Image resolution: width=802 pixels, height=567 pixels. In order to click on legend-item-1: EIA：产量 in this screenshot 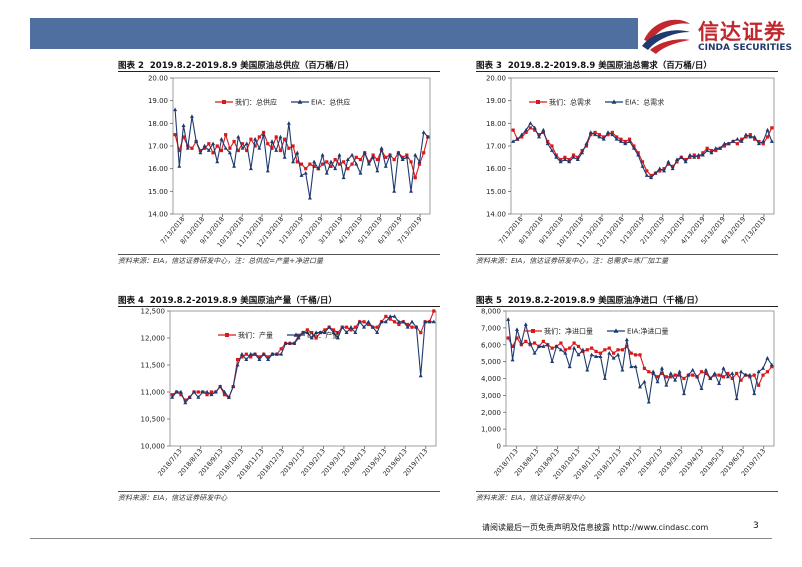, I will do `click(313, 335)`.